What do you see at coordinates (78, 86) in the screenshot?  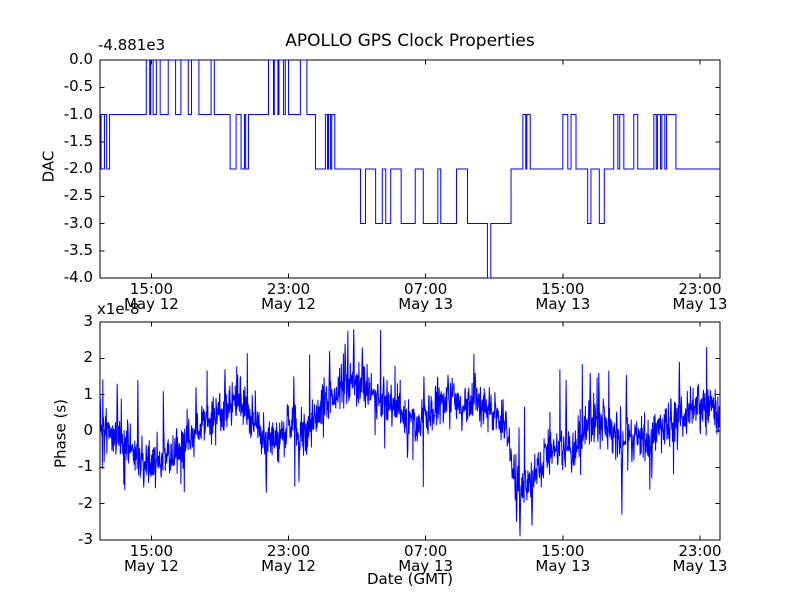 I see `y-tick-label: -0.5` at bounding box center [78, 86].